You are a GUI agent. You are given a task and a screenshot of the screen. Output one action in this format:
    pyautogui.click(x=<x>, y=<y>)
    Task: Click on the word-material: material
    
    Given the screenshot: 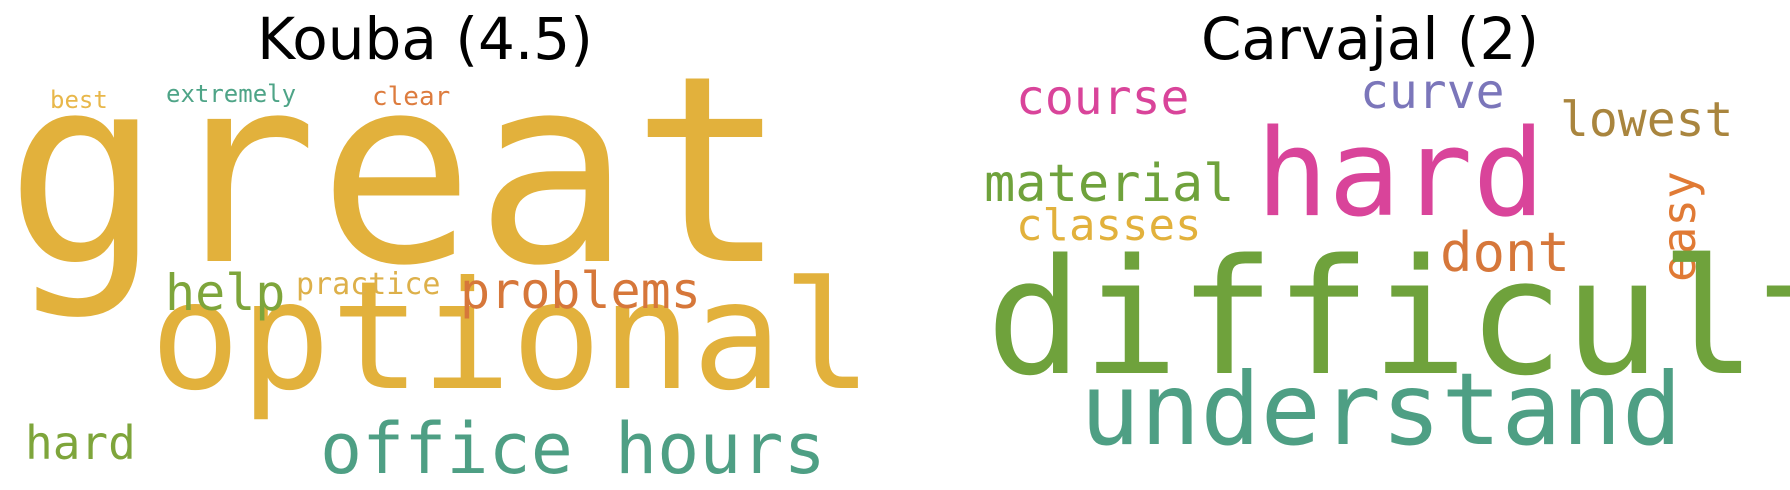 What is the action you would take?
    pyautogui.click(x=1109, y=184)
    